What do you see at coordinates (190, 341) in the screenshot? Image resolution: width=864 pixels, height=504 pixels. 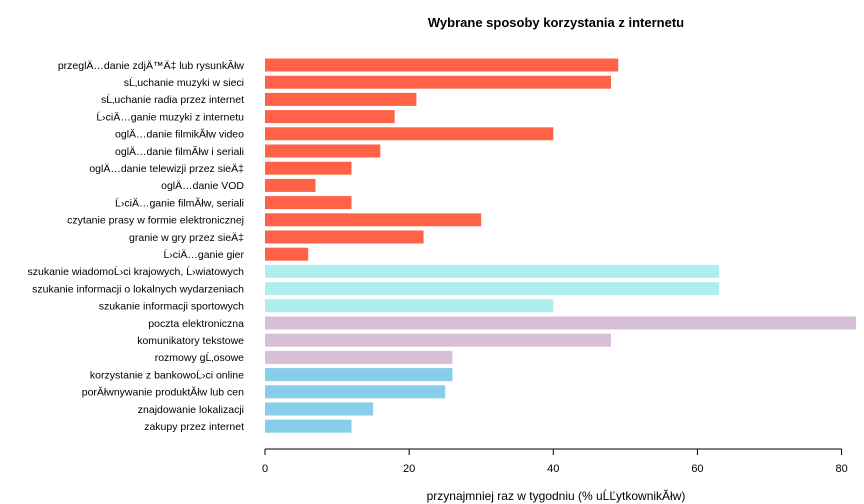 I see `category-label: komunikatory tekstowe` at bounding box center [190, 341].